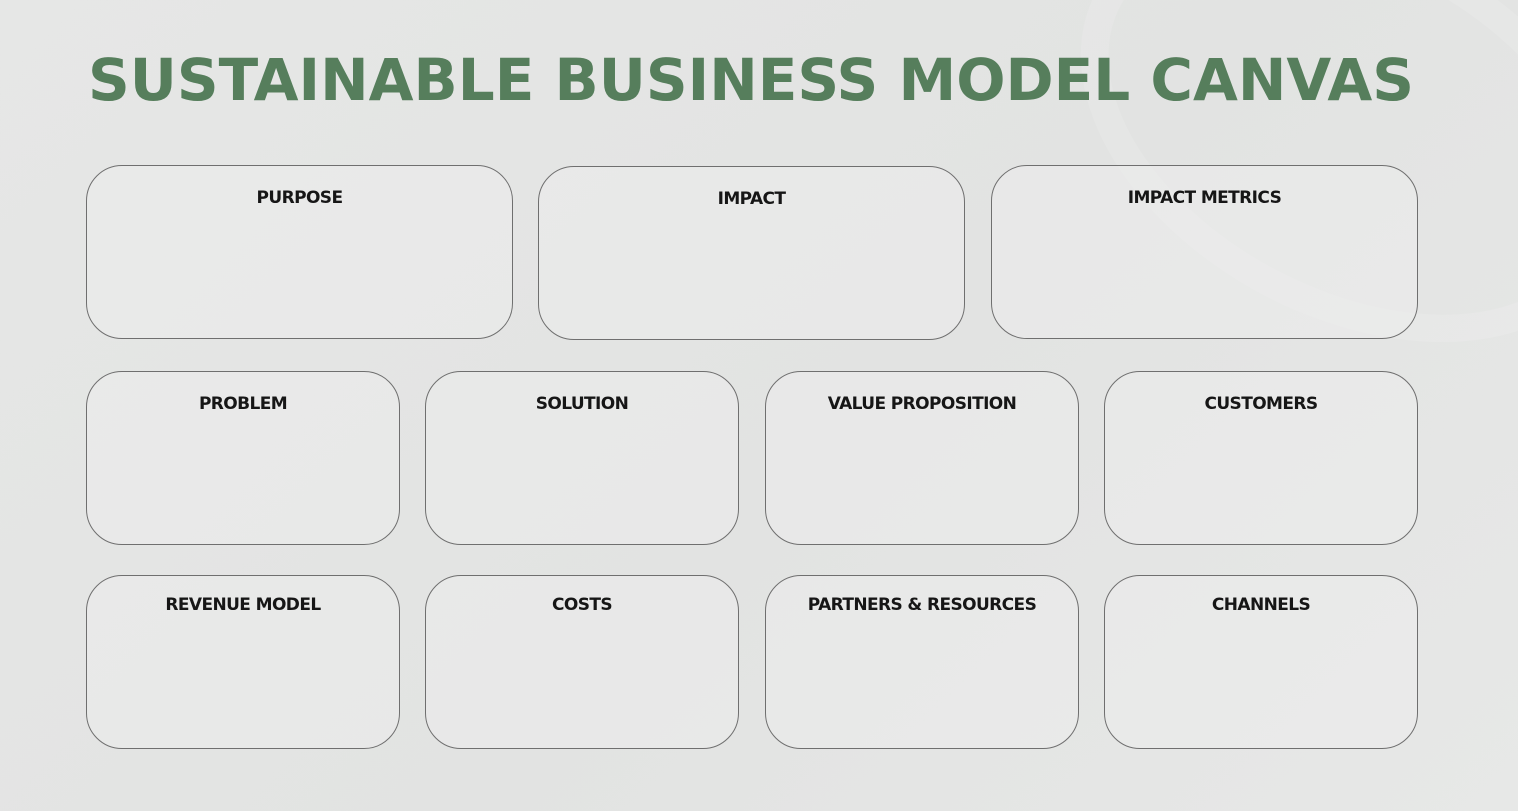 The image size is (1518, 811). Describe the element at coordinates (582, 404) in the screenshot. I see `section-label-solution: SOLUTION` at that location.